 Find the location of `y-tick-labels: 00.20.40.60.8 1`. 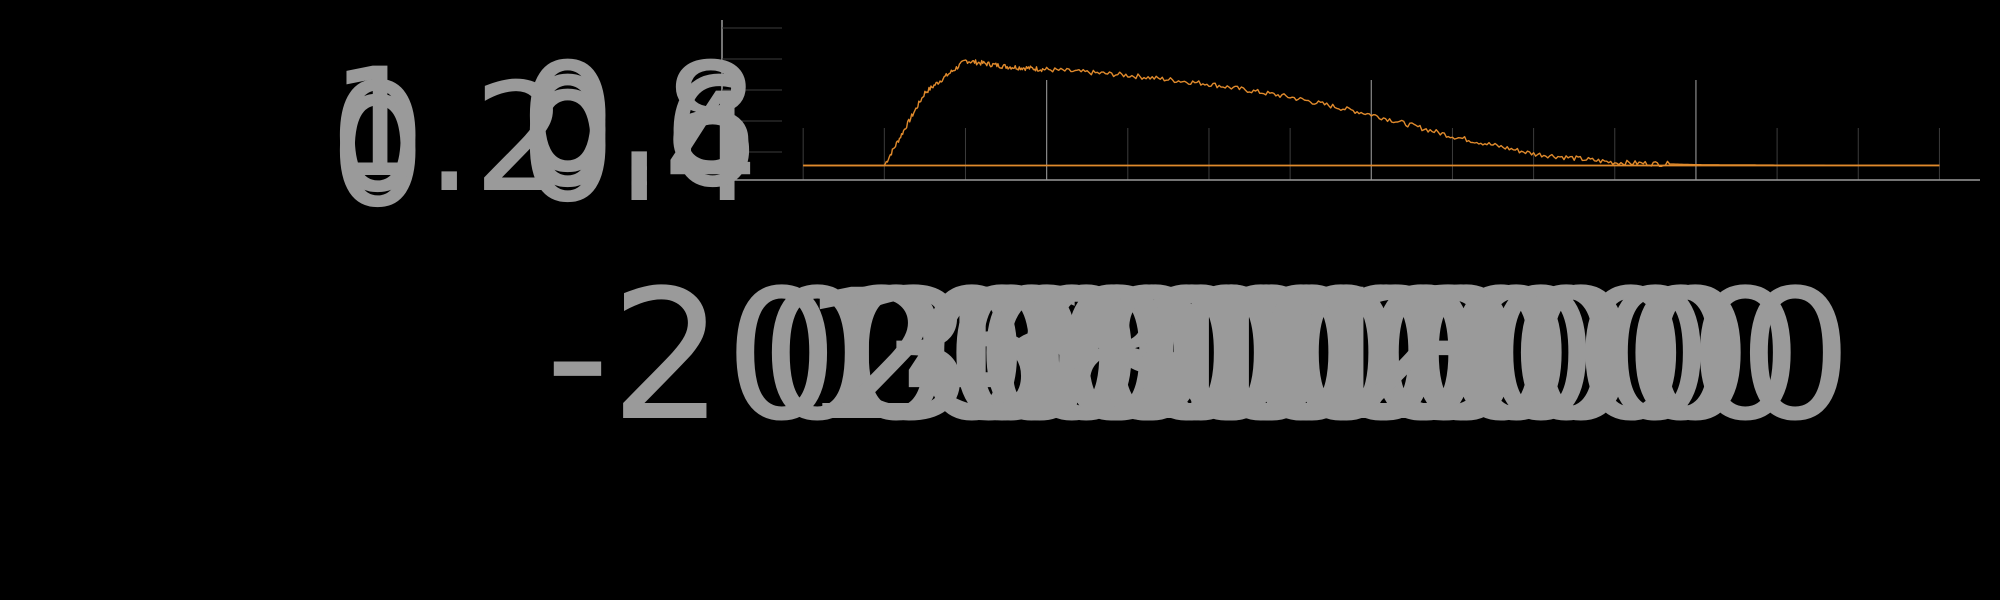

y-tick-labels: 00.20.40.60.8 1 is located at coordinates (544, 136).